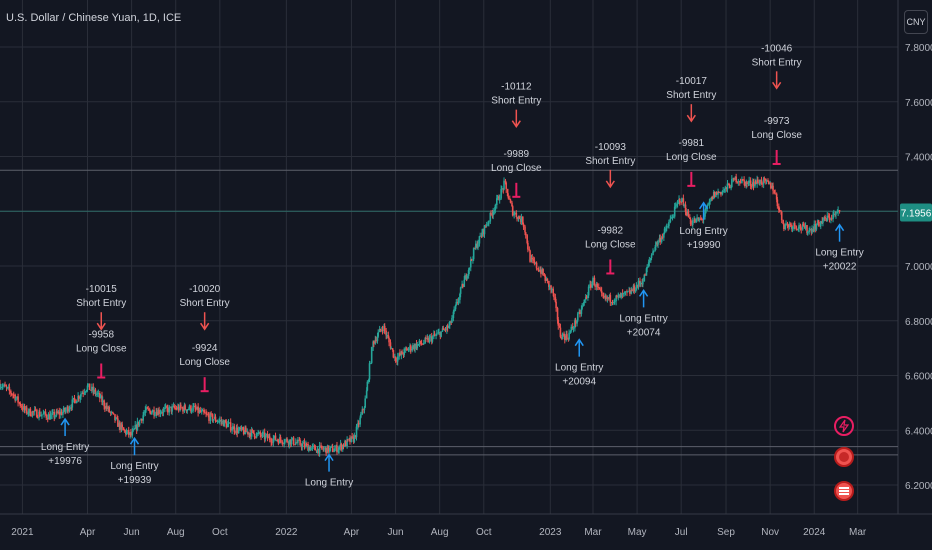  Describe the element at coordinates (94, 18) in the screenshot. I see `chart-title: U.S. Dollar / Chinese Yuan, 1D, ICE` at that location.